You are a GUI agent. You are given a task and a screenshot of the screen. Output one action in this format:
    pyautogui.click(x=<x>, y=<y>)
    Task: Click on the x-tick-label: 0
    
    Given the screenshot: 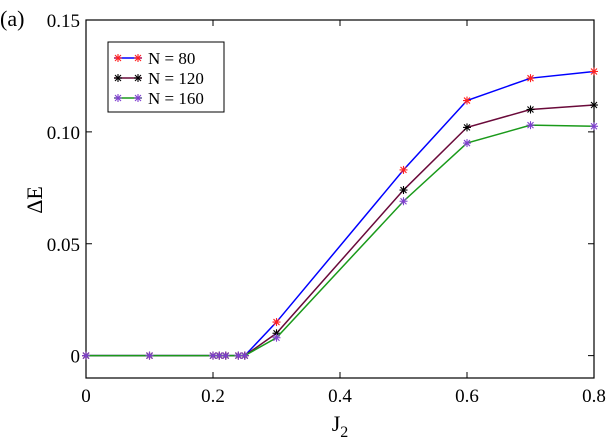 What is the action you would take?
    pyautogui.click(x=86, y=396)
    